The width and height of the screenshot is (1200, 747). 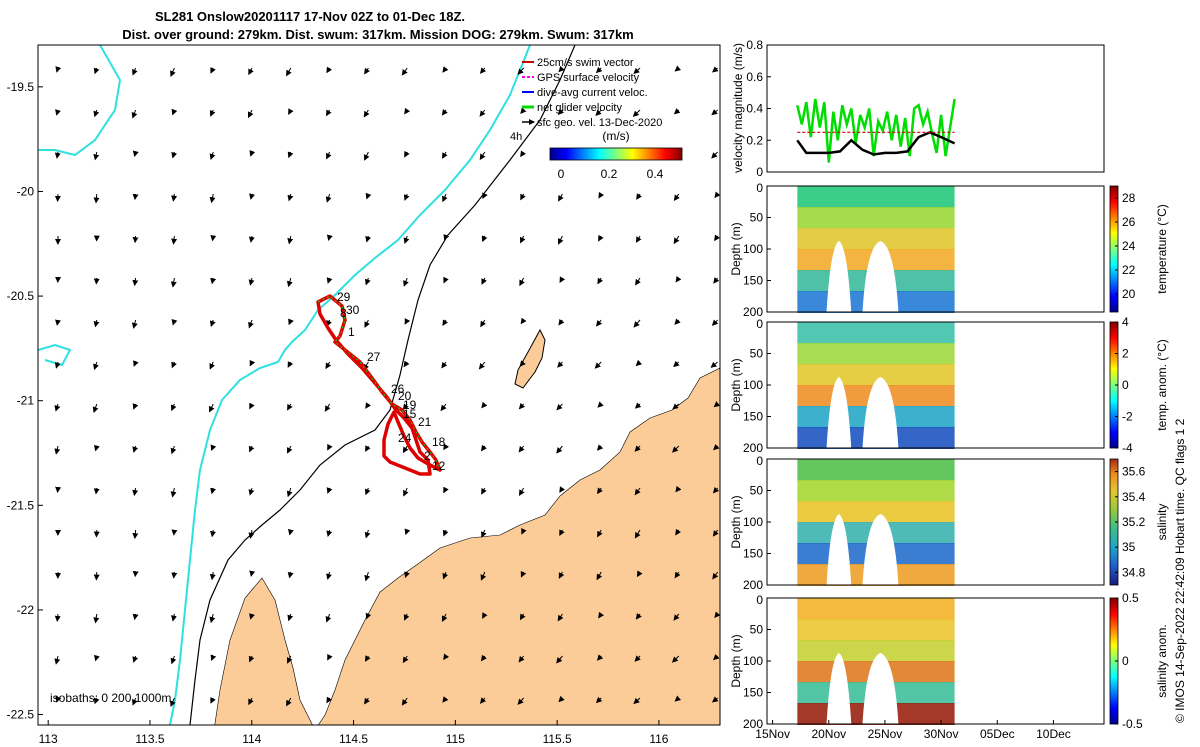 I want to click on velocity-y-axis: 0 0.2 0.4 0.6 0.8, so click(x=758, y=108).